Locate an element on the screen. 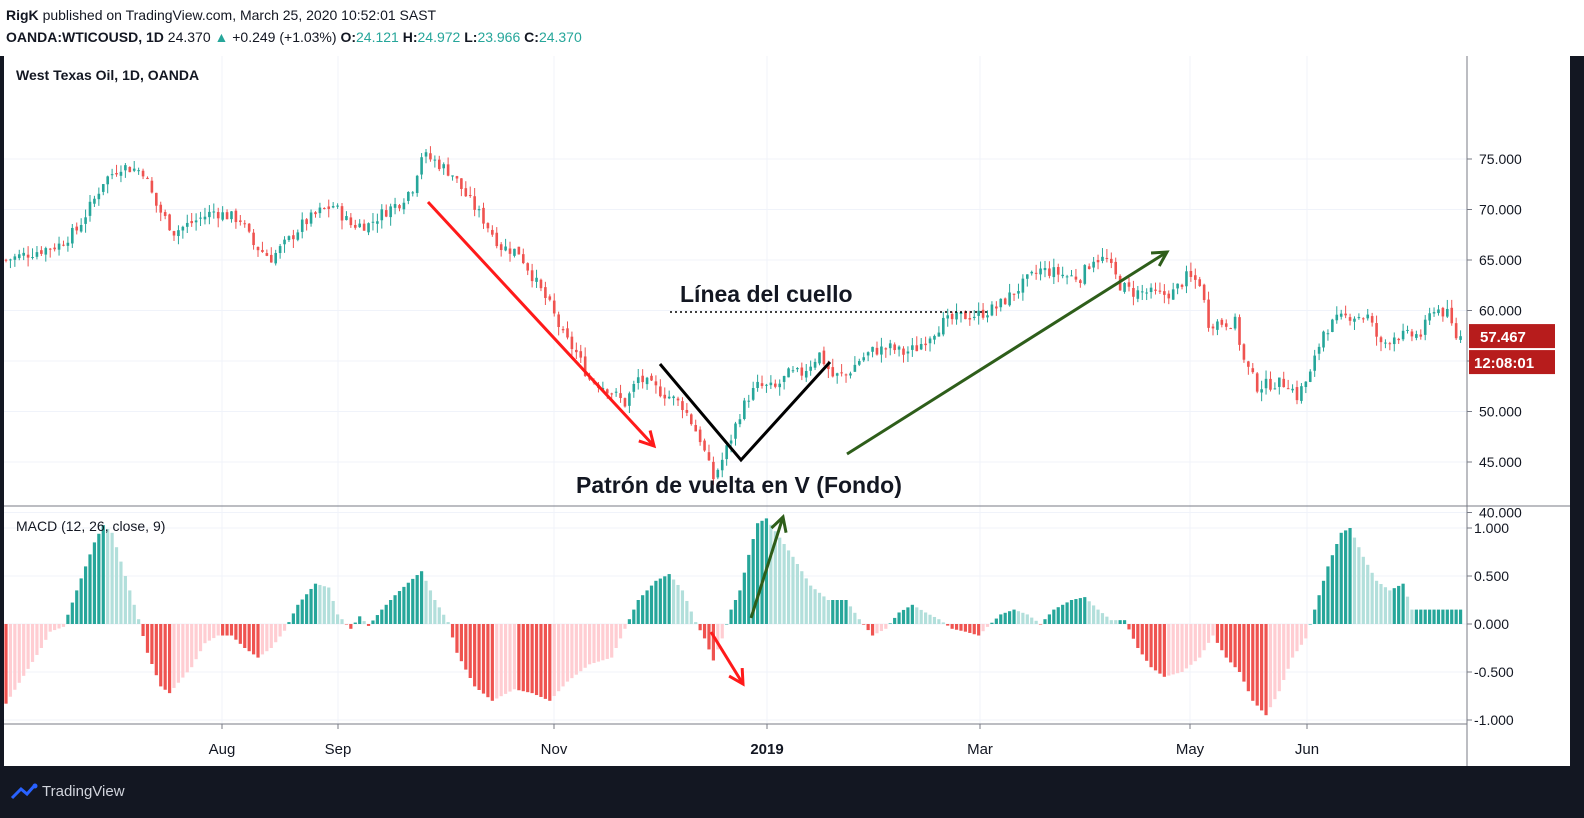 This screenshot has width=1584, height=818. countdown-tag is located at coordinates (1512, 362).